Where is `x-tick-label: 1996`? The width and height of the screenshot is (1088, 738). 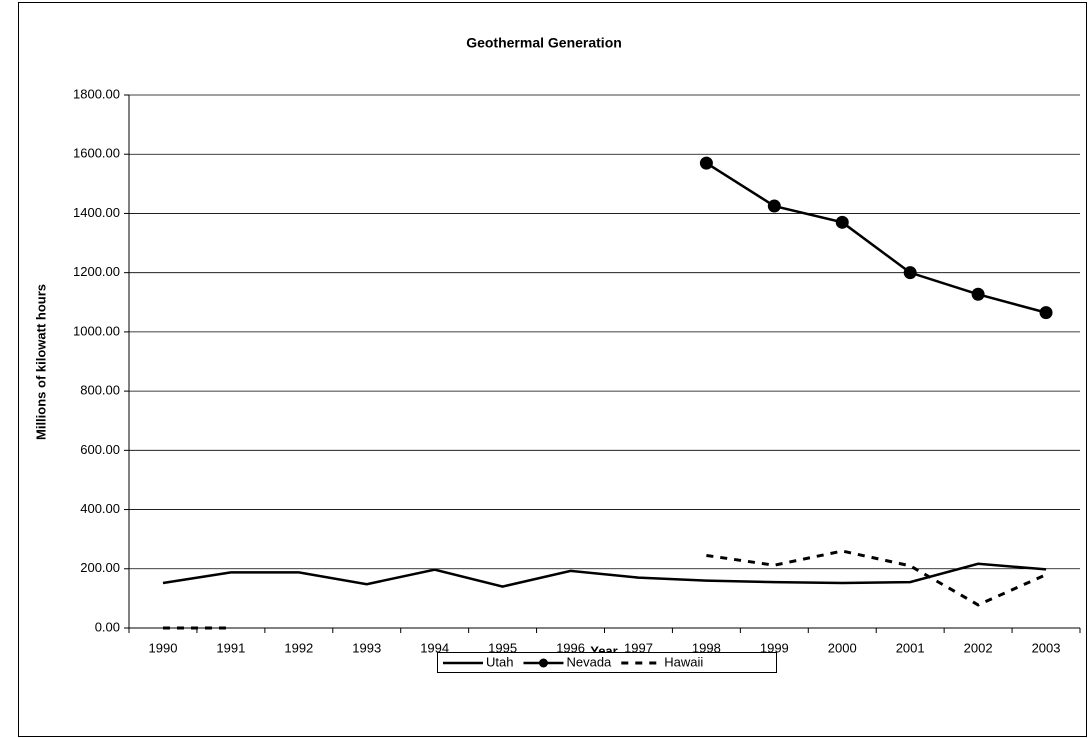 x-tick-label: 1996 is located at coordinates (570, 647).